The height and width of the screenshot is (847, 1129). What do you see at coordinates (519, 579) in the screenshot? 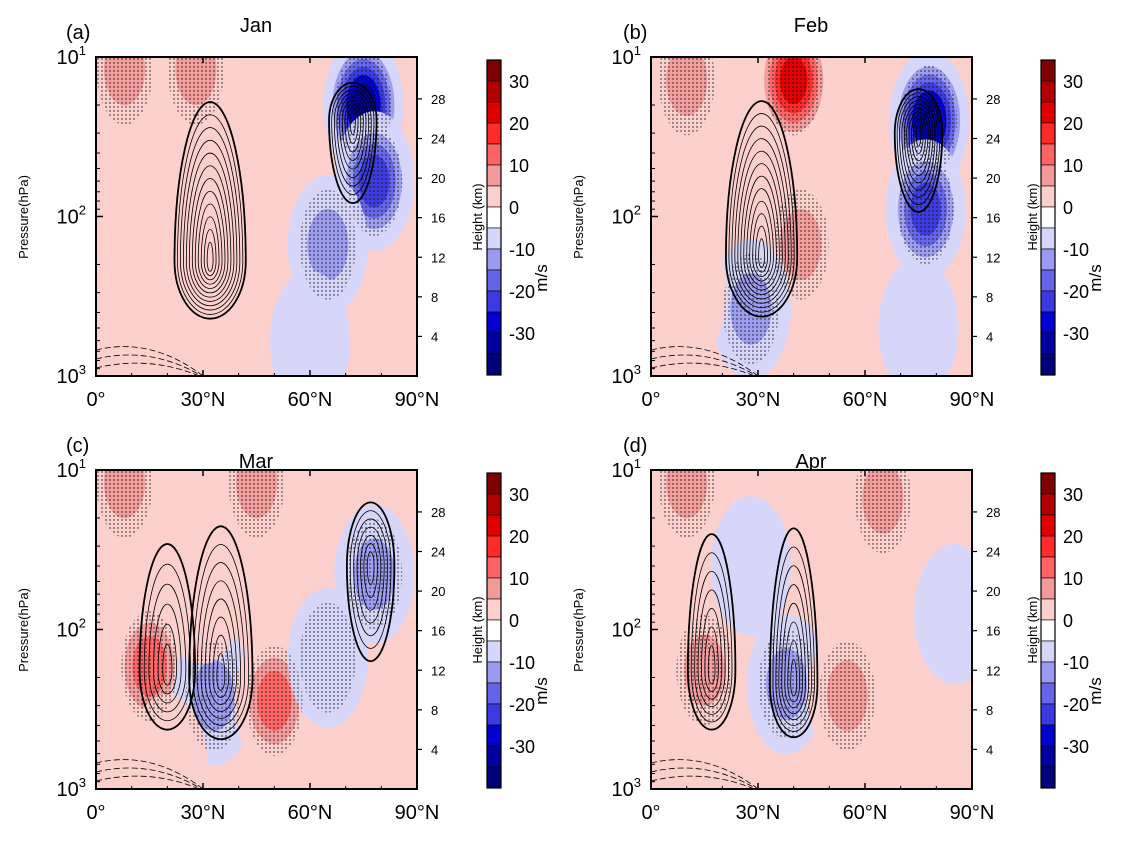
I see `colorbar-label: 10` at bounding box center [519, 579].